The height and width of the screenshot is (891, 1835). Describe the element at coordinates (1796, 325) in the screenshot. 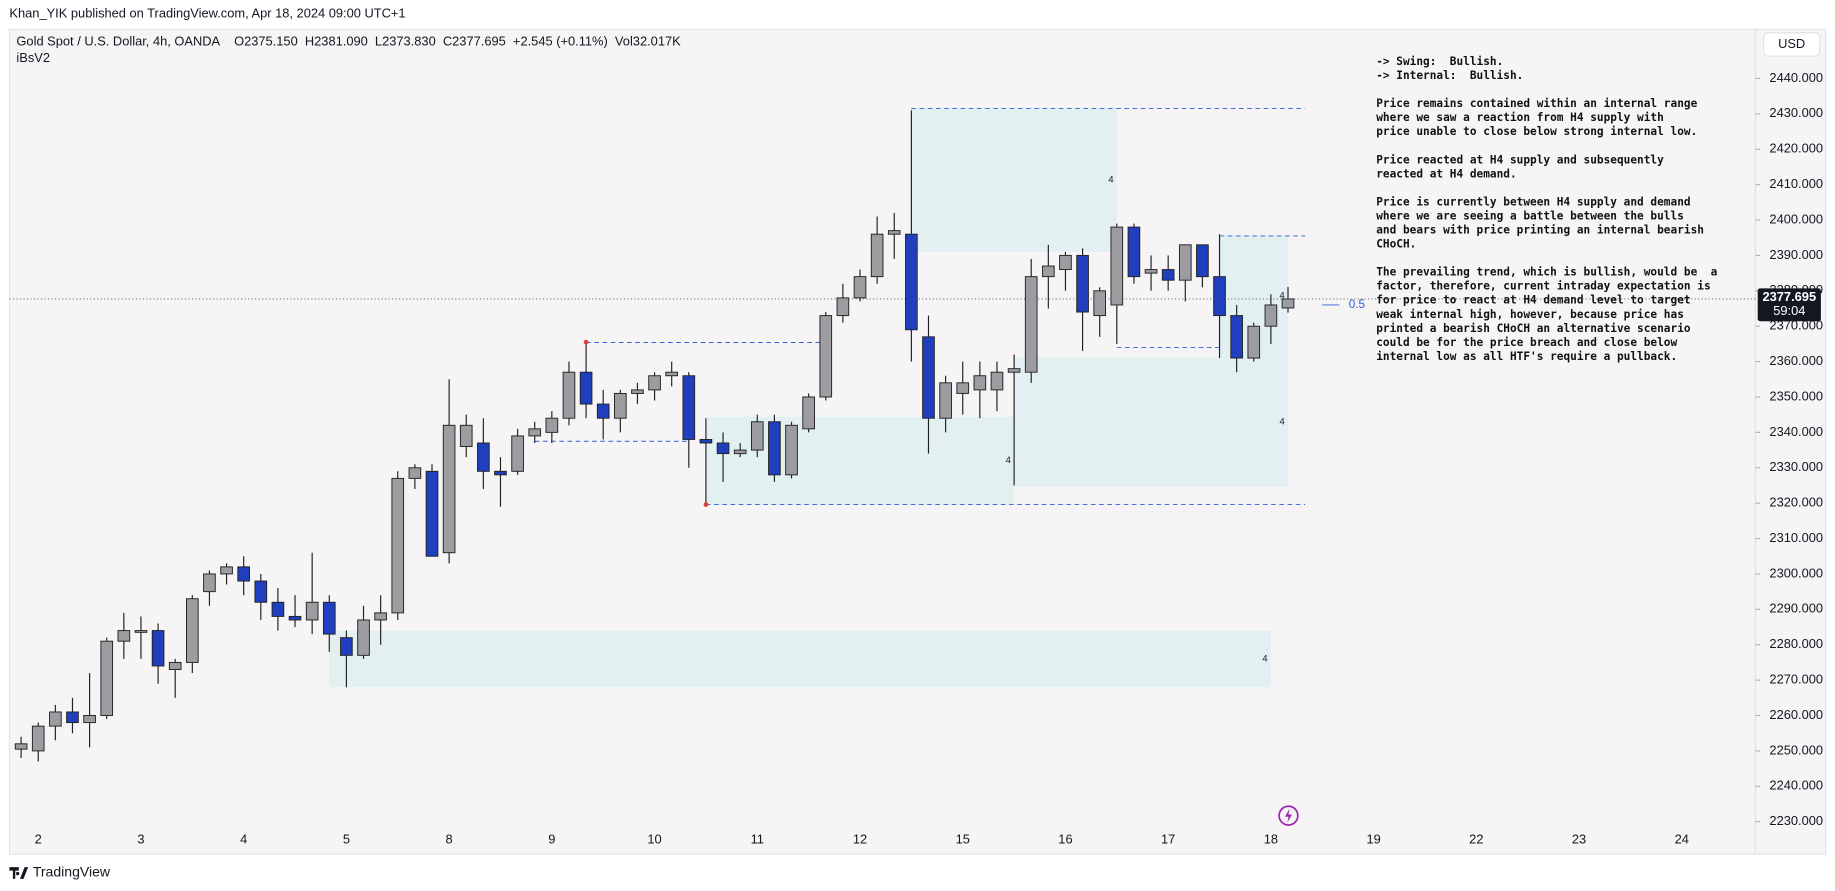

I see `y-tick-label: 2370.000` at that location.